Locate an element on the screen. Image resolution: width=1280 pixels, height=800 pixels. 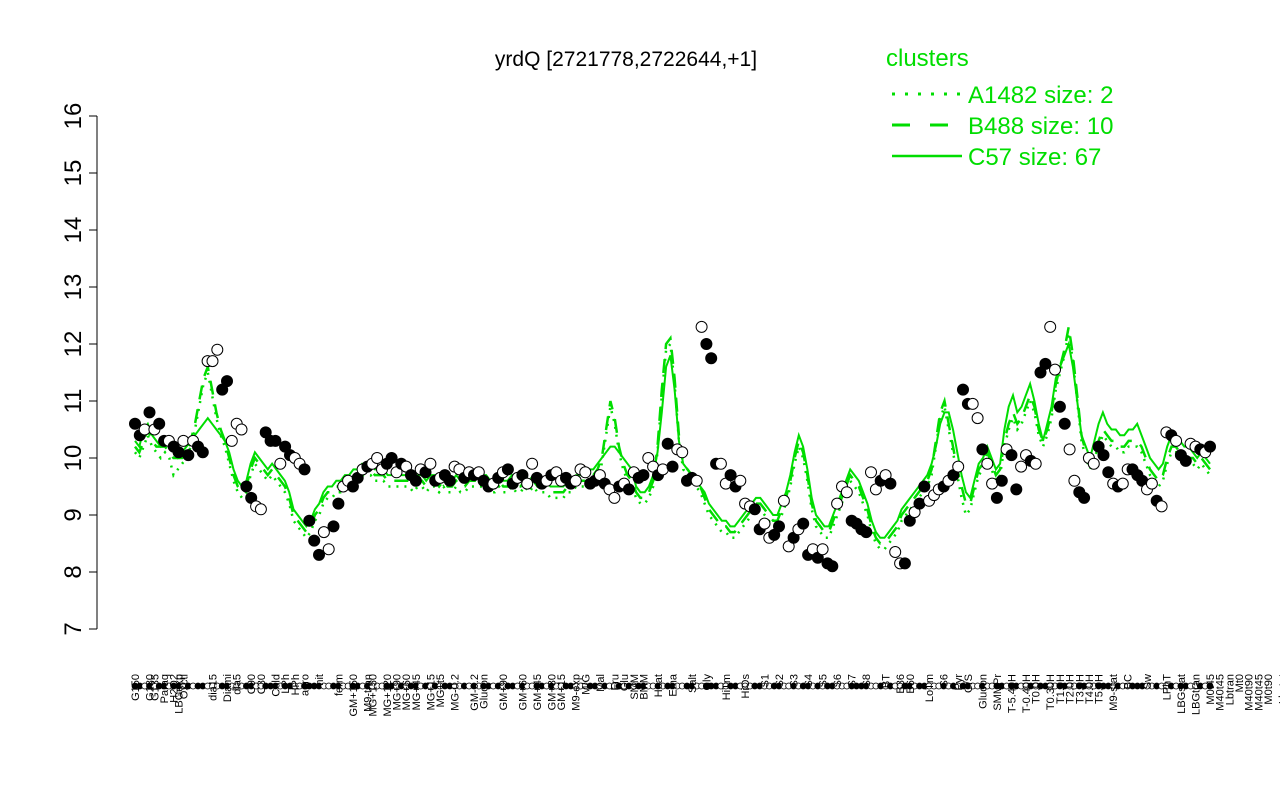
y-tick-label: 12 is located at coordinates (73, 344).